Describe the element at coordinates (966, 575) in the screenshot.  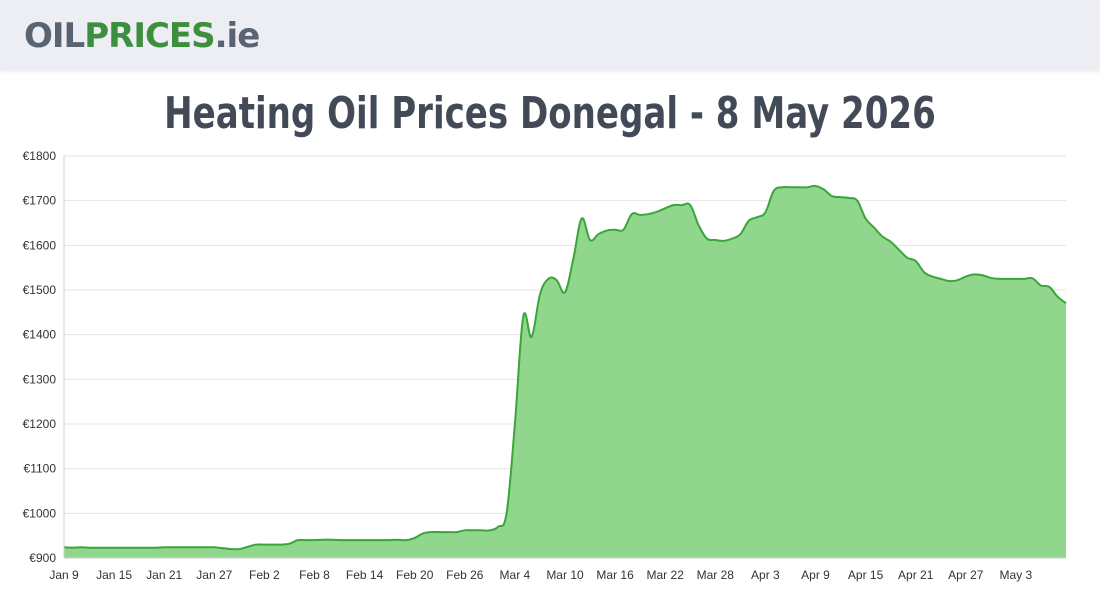
I see `x-tick-label: Apr 27` at that location.